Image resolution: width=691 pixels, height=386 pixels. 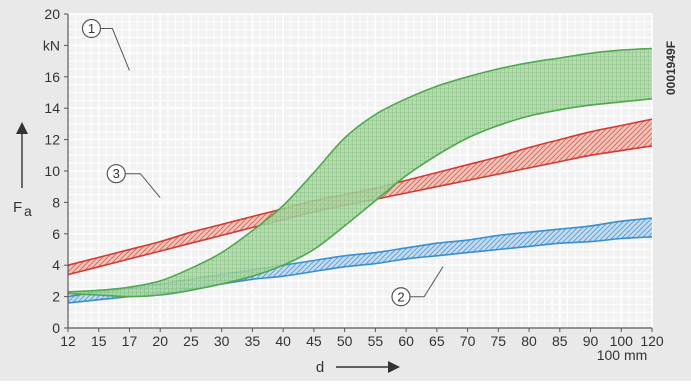 What do you see at coordinates (52, 108) in the screenshot?
I see `y-tick-label: 14` at bounding box center [52, 108].